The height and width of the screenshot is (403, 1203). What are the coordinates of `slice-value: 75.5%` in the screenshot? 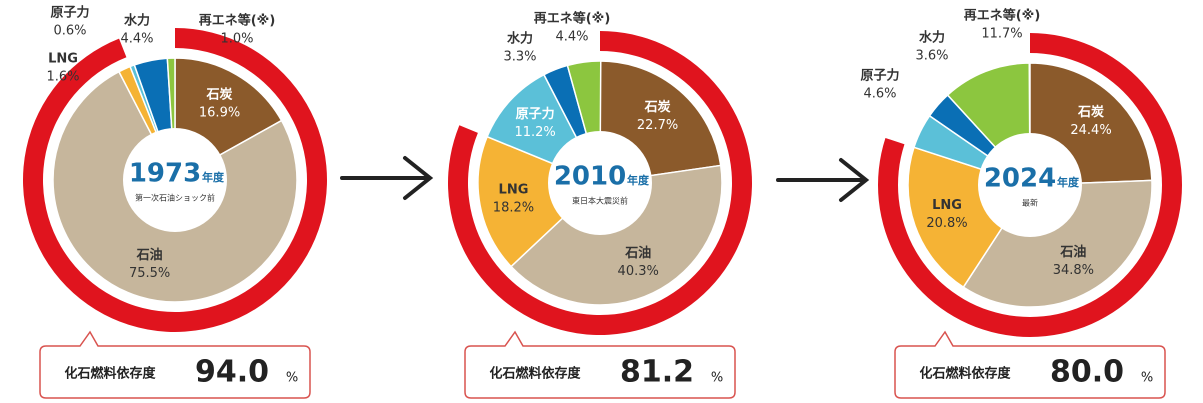 It's located at (149, 273).